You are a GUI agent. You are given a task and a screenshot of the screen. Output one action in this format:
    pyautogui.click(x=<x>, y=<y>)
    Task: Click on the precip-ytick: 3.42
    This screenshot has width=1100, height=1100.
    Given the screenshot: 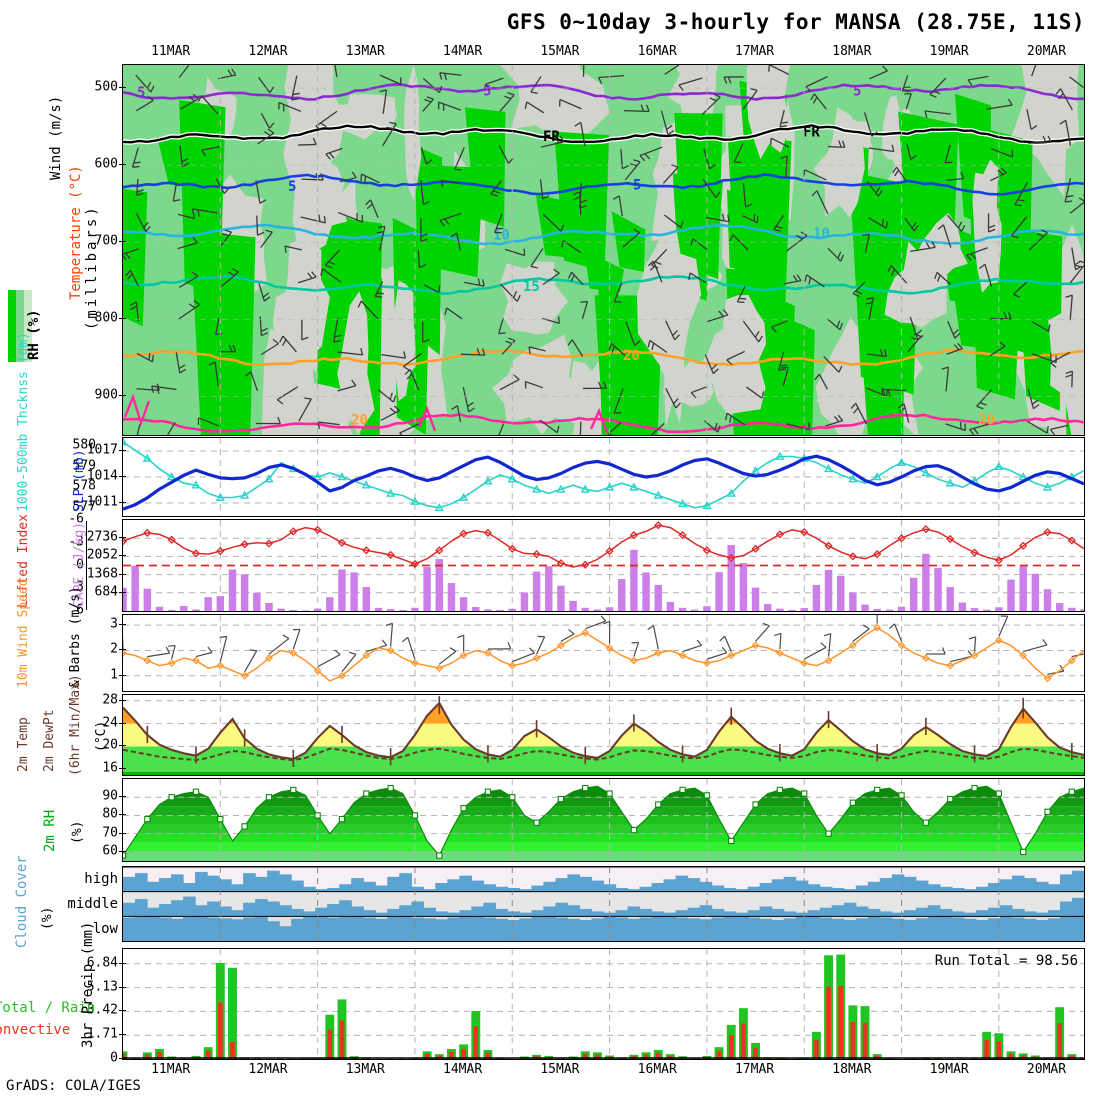 What is the action you would take?
    pyautogui.click(x=102, y=1010)
    